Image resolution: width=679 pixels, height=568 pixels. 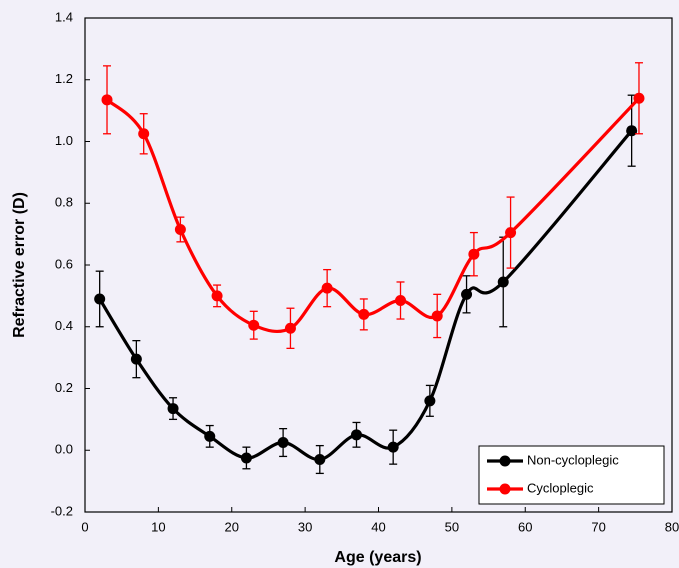 What do you see at coordinates (84, 526) in the screenshot?
I see `x-tick-label: 0` at bounding box center [84, 526].